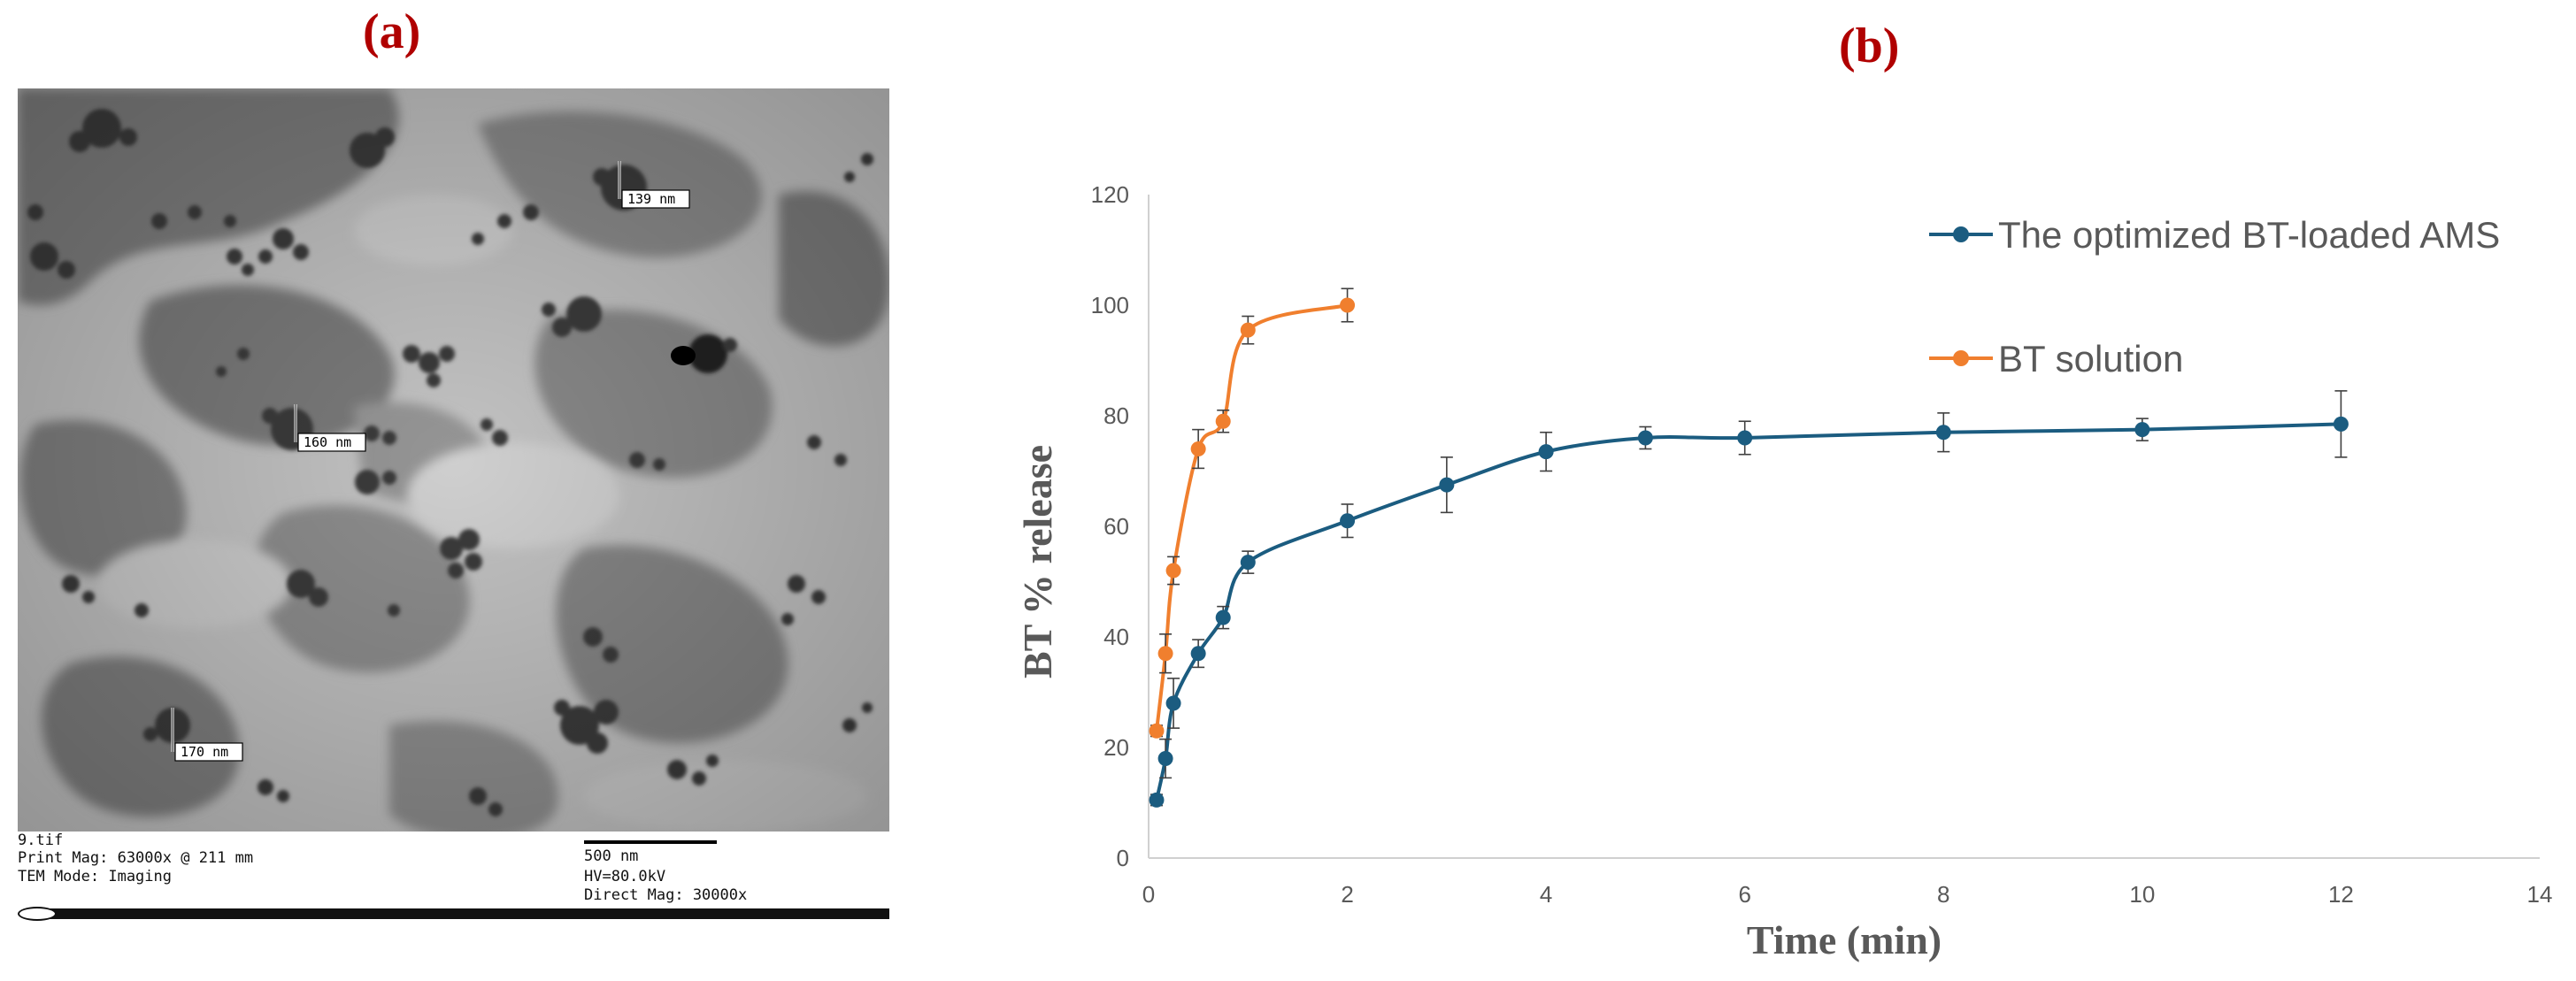 This screenshot has width=2576, height=981. What do you see at coordinates (1110, 305) in the screenshot?
I see `y-tick-label: 100` at bounding box center [1110, 305].